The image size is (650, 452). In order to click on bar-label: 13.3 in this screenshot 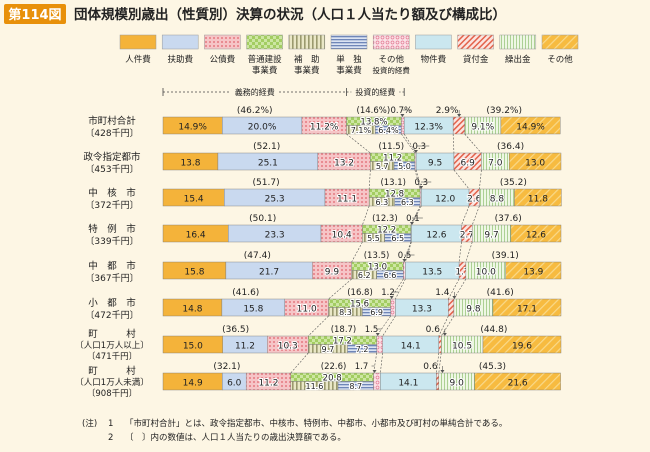, I will do `click(422, 310)`.